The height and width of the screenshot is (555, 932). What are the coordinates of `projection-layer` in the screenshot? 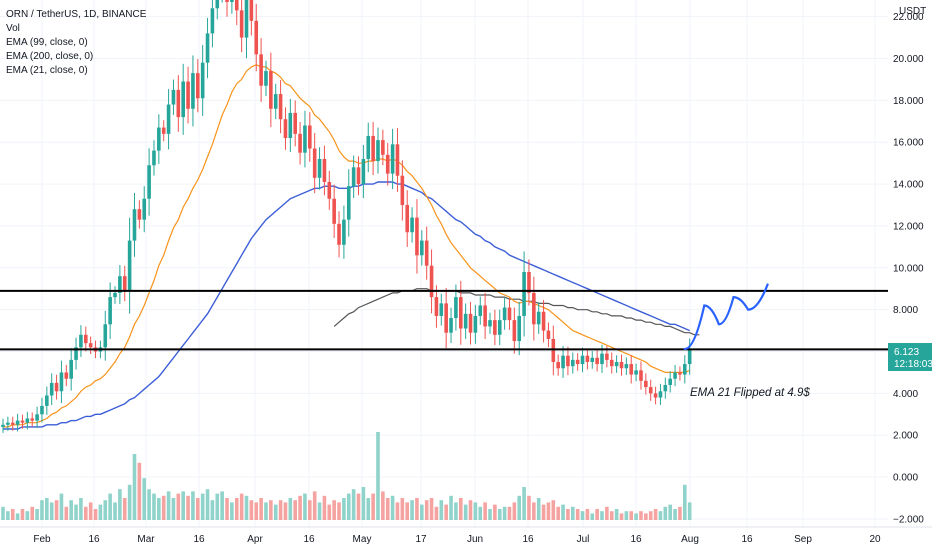 It's located at (726, 317).